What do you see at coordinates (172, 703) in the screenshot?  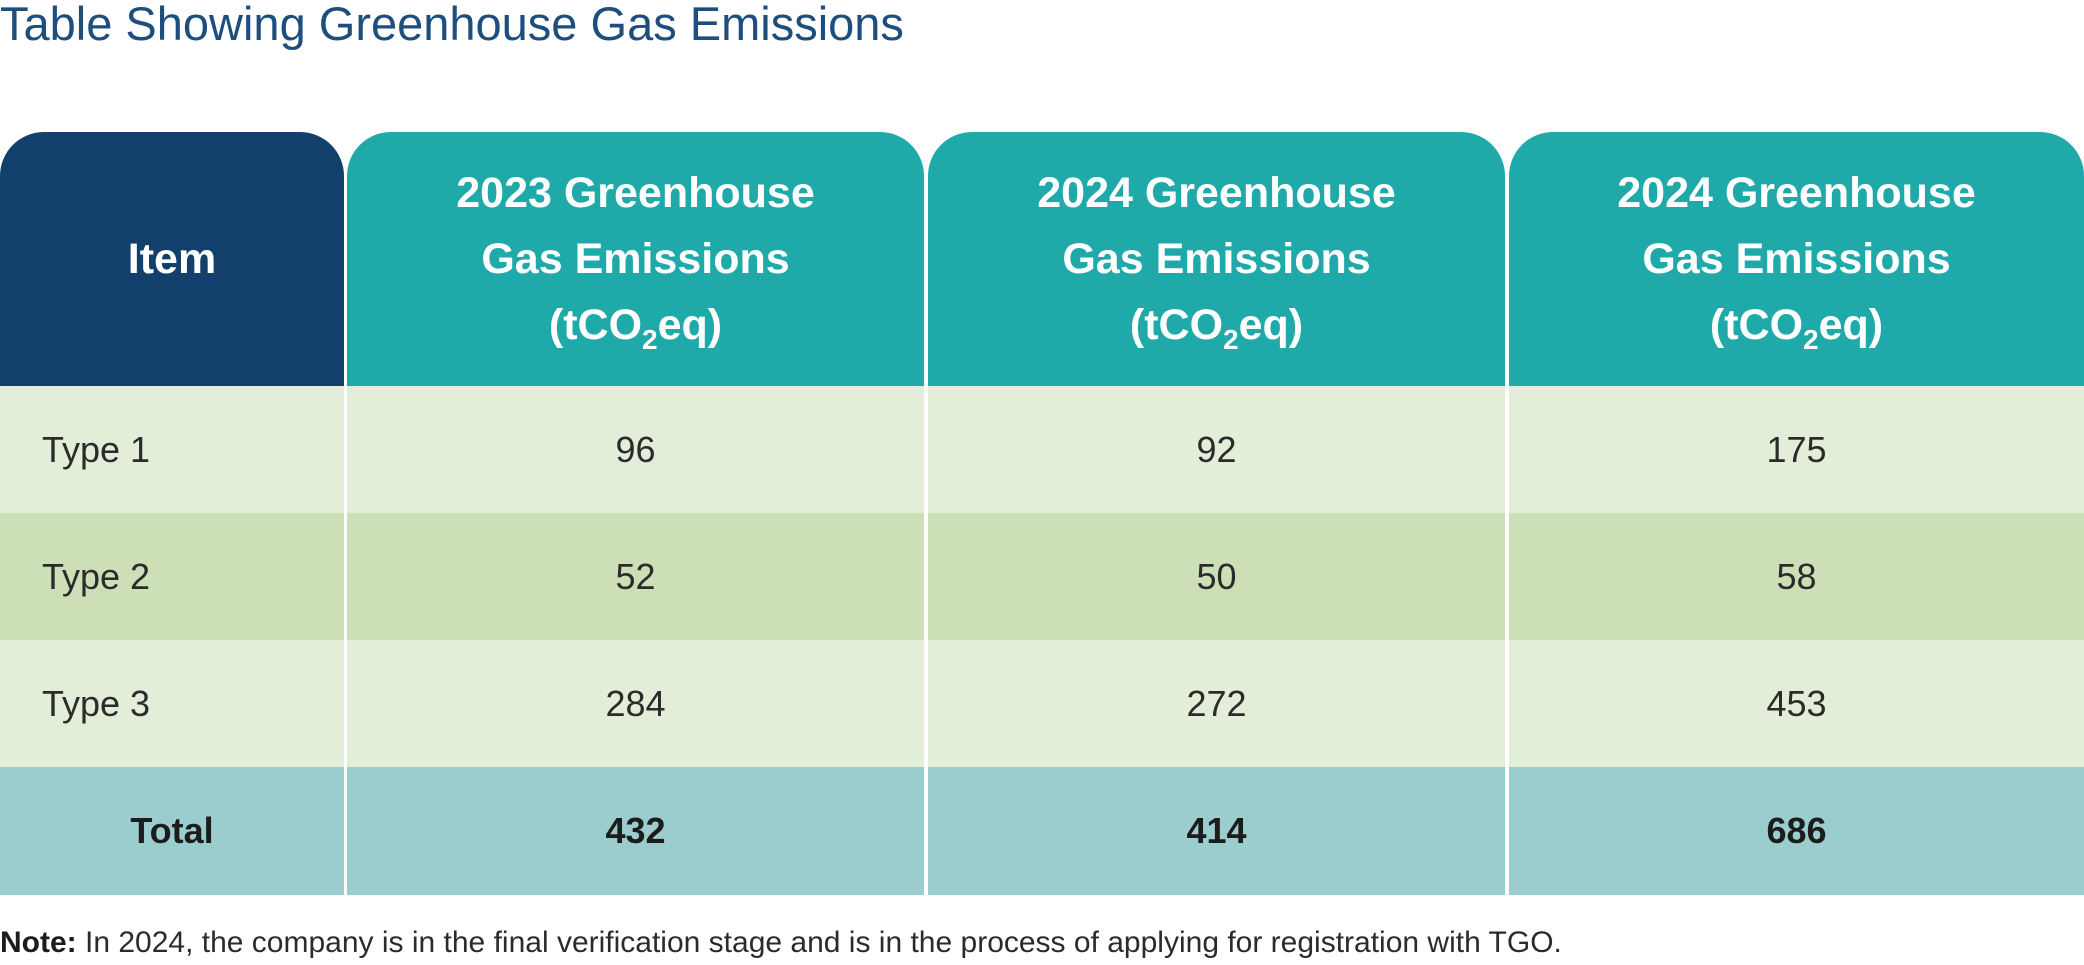 I see `row-label-type-3: Type 3` at bounding box center [172, 703].